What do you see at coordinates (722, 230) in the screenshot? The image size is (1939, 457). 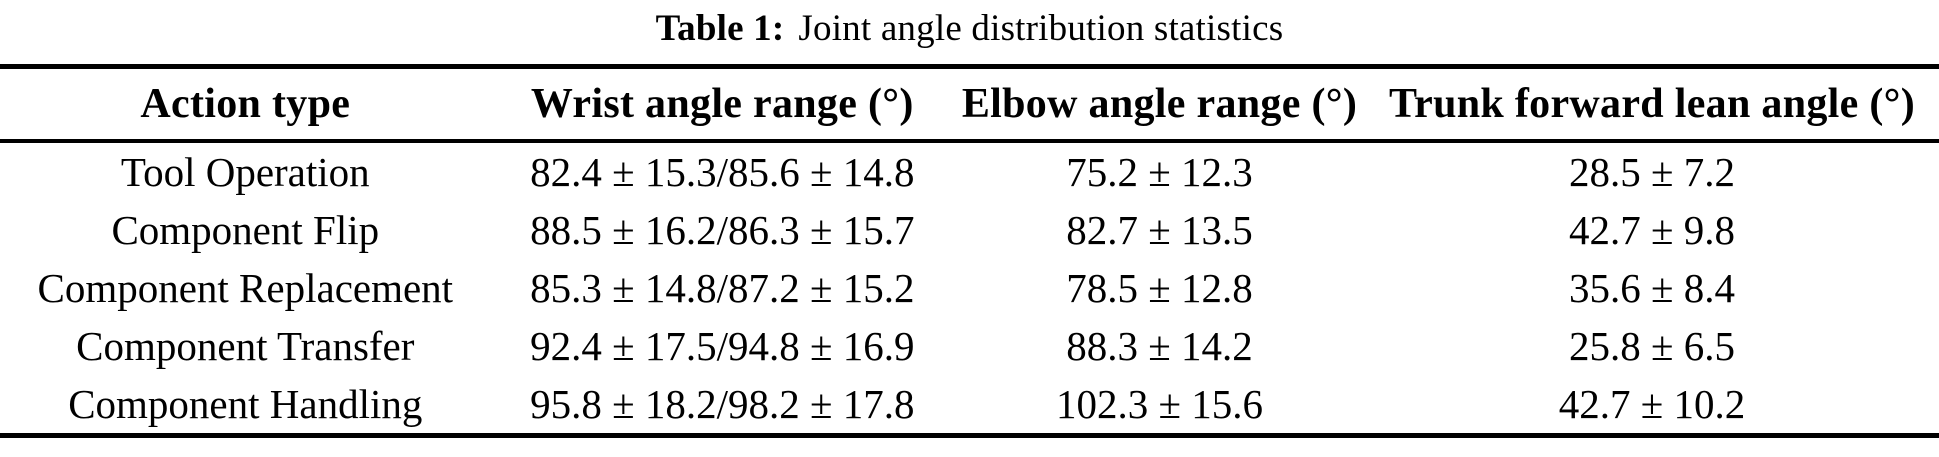 I see `table-cell: 88.5 ± 16.2/86.3 ± 15.7` at bounding box center [722, 230].